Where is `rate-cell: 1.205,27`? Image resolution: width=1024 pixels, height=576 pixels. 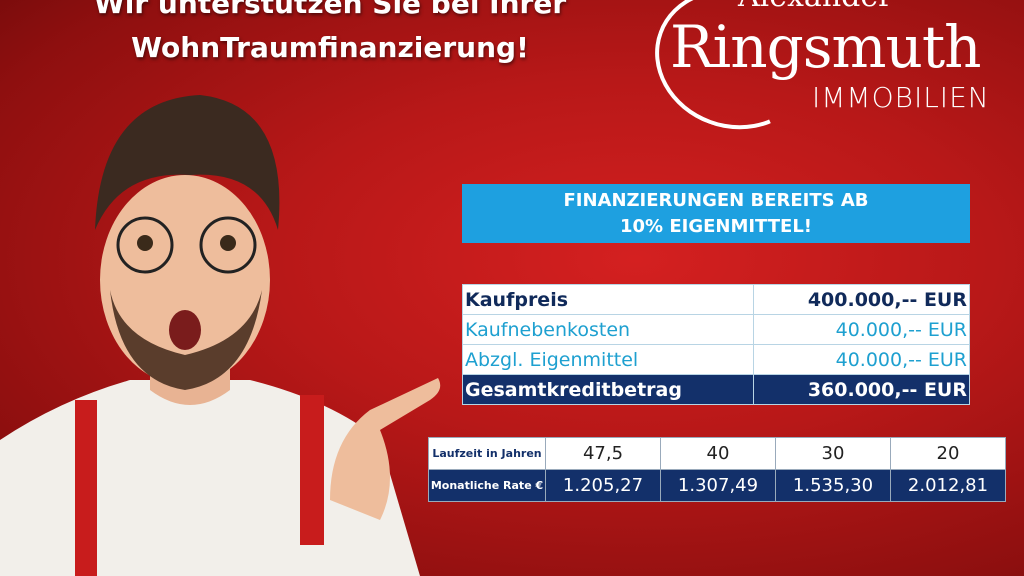 rate-cell: 1.205,27 is located at coordinates (603, 485).